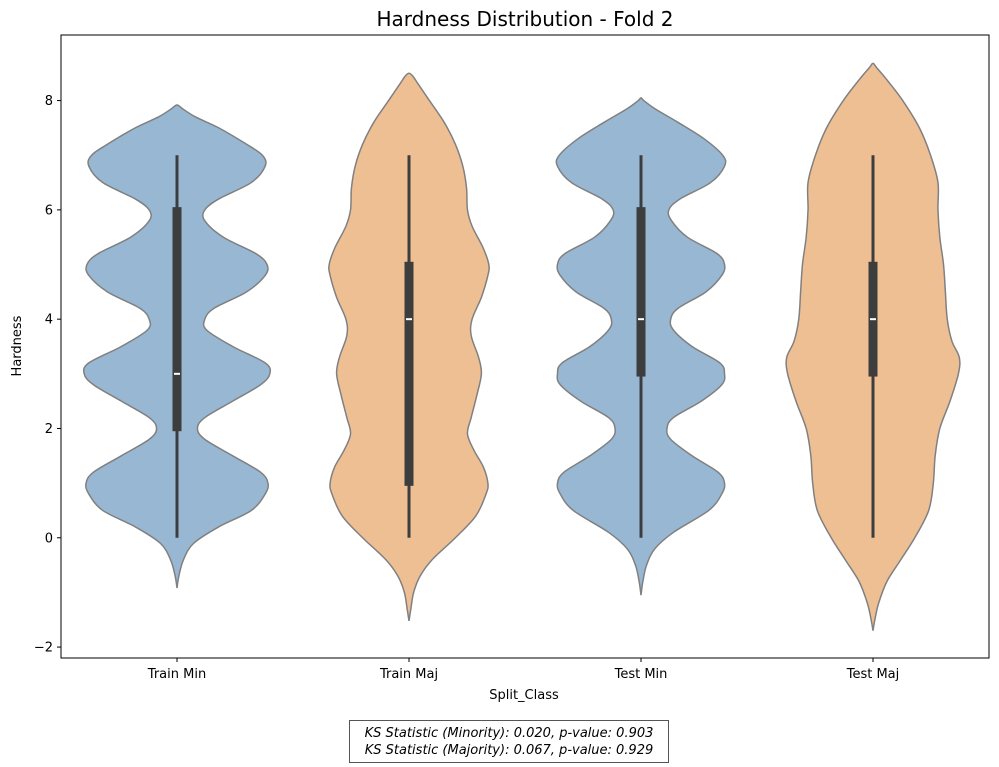 Image resolution: width=999 pixels, height=767 pixels. I want to click on x-tick-label: Test Min, so click(641, 674).